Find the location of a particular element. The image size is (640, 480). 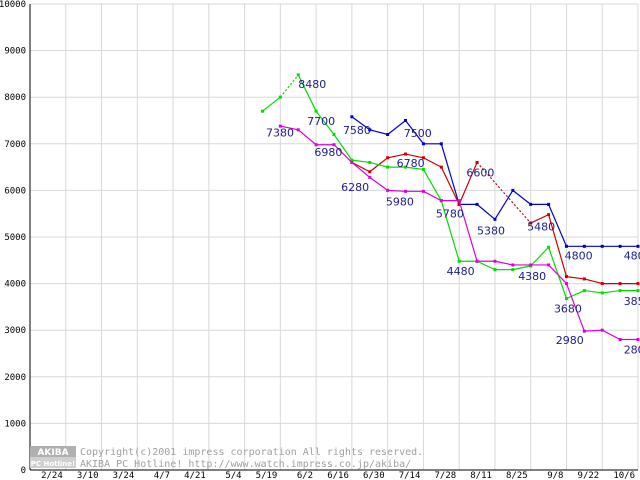

data-label: 3850 is located at coordinates (632, 301).